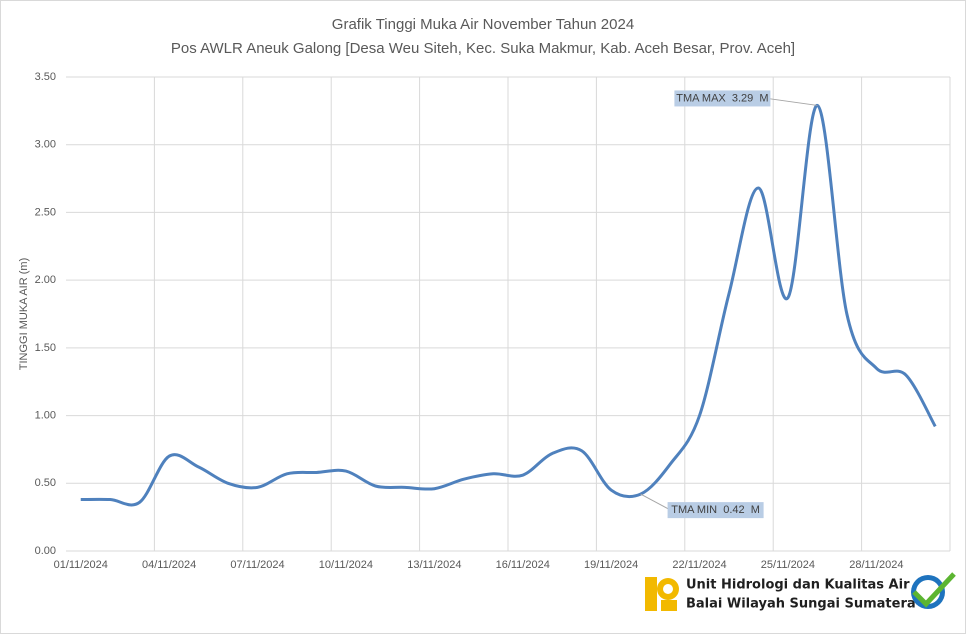 The width and height of the screenshot is (966, 634). I want to click on y-tick-label: 3.00, so click(45, 145).